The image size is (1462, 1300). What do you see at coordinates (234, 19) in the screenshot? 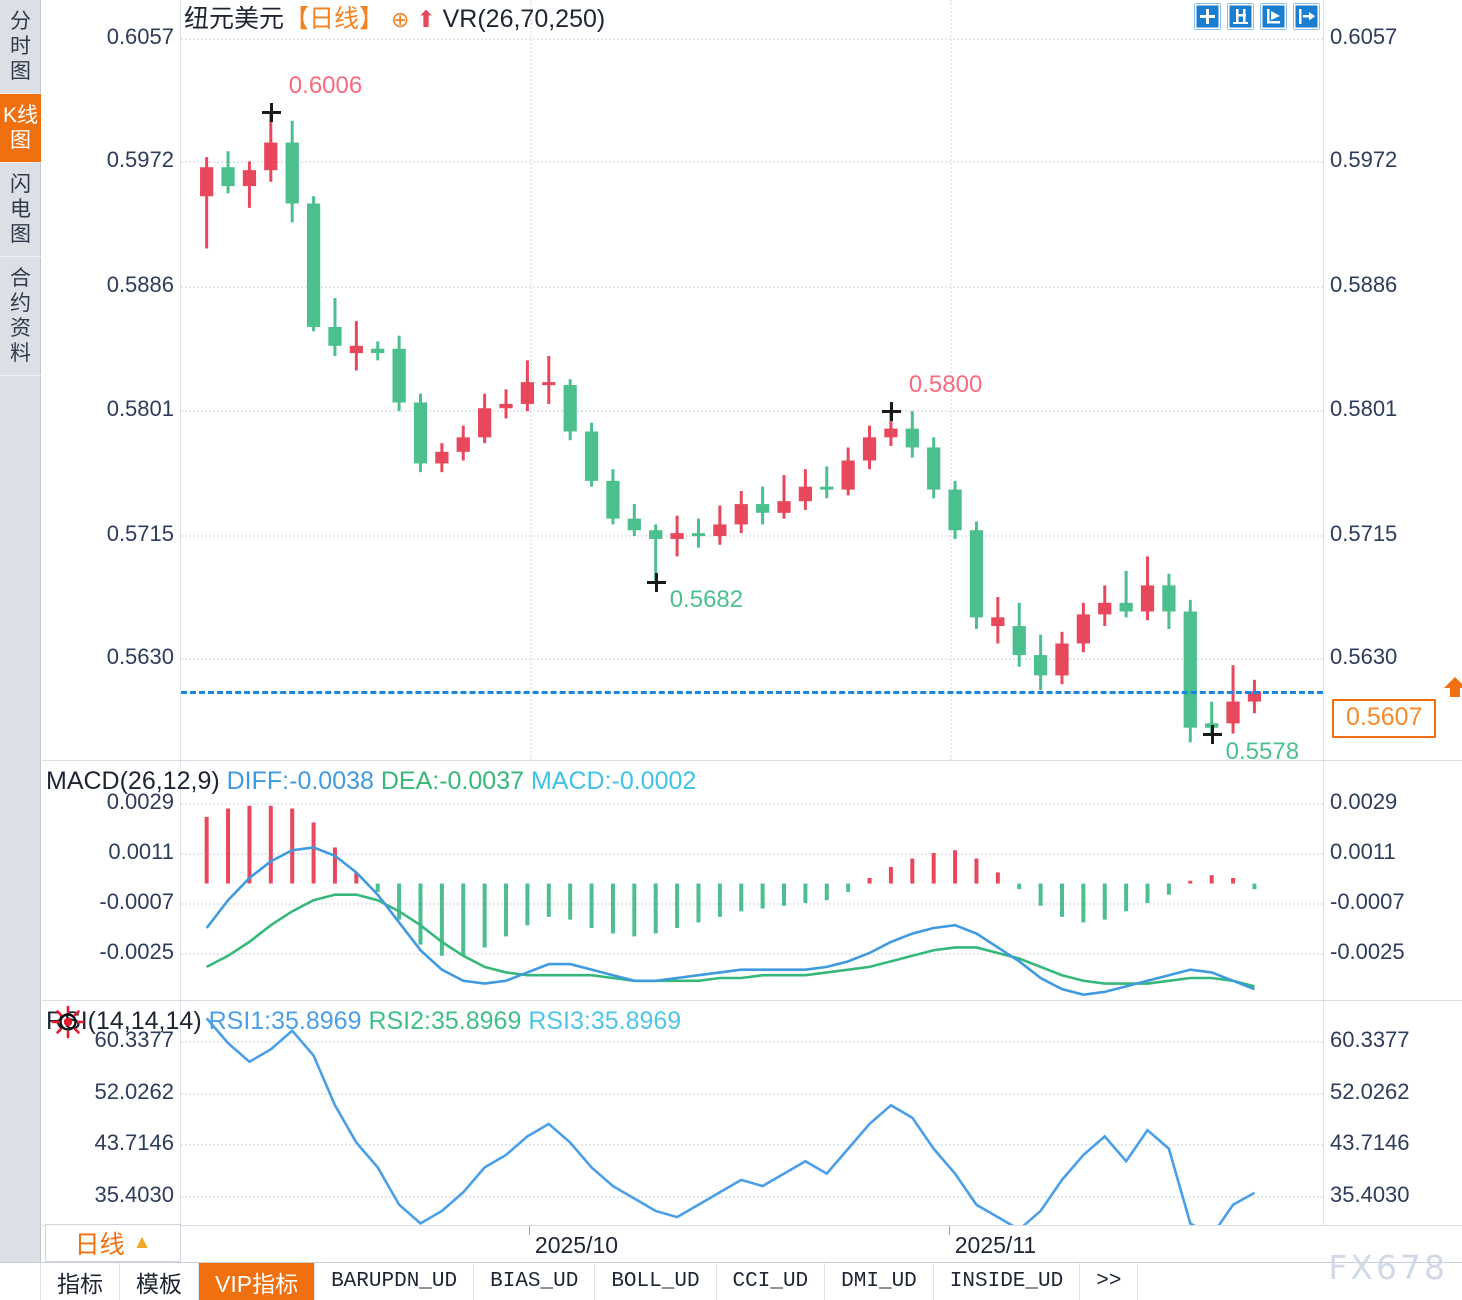
I see `symbol-name: 纽元美元` at bounding box center [234, 19].